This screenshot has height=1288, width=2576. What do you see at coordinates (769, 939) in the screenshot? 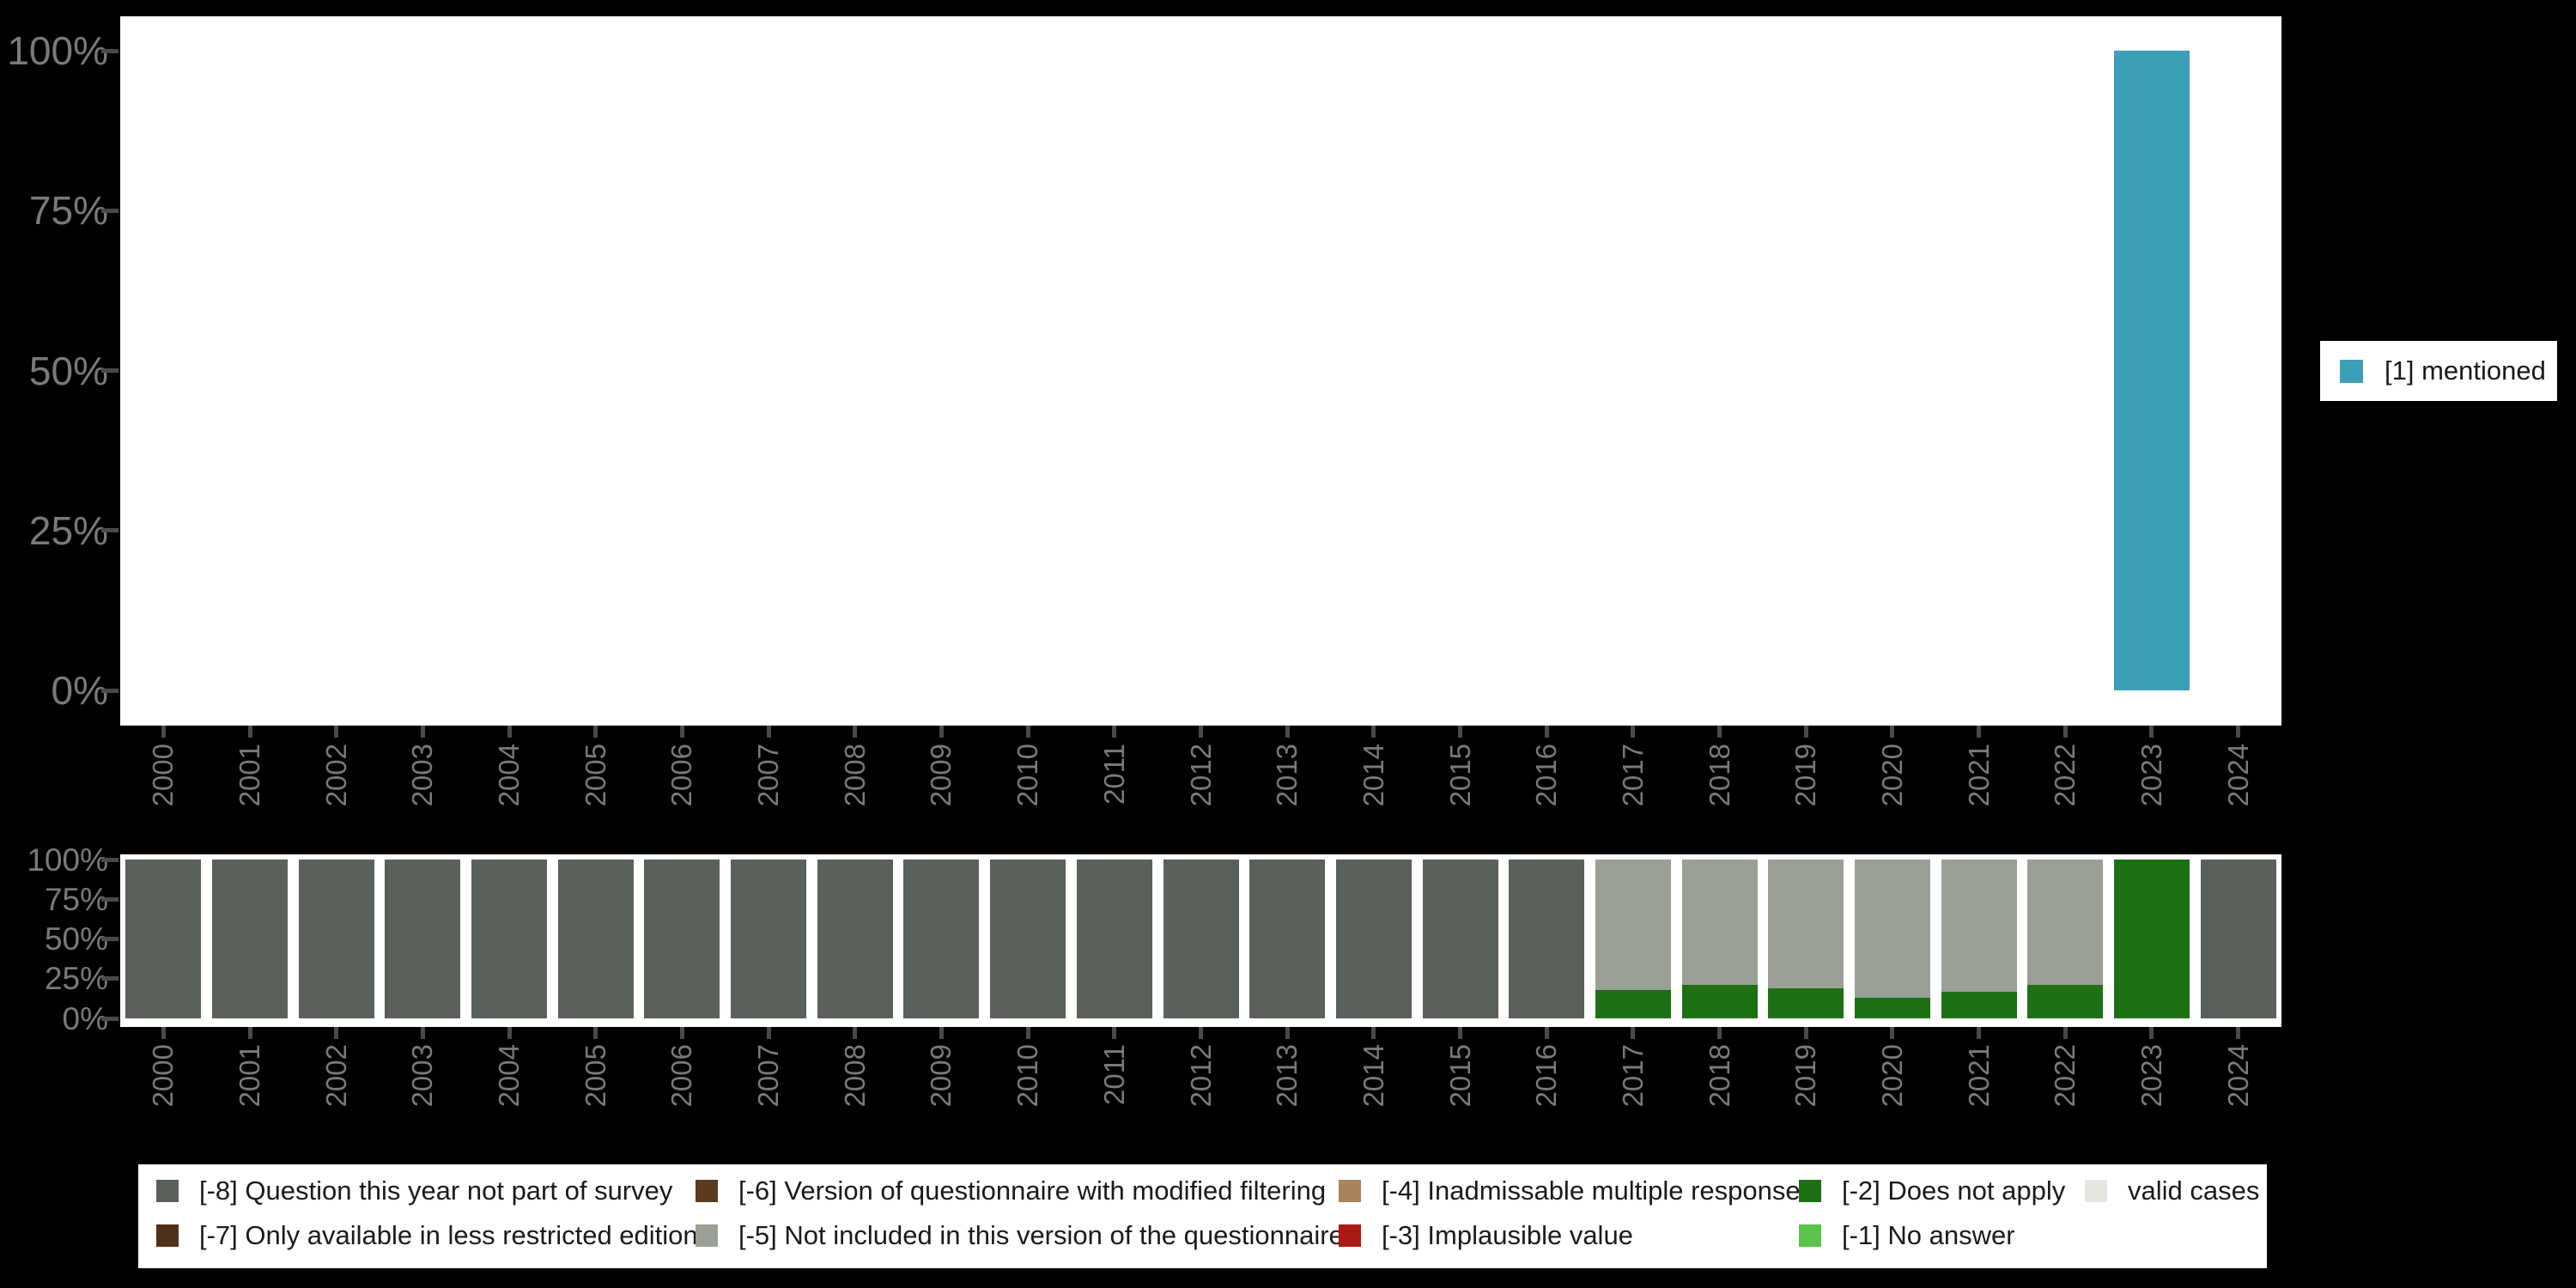
I see `segment-2007--8` at bounding box center [769, 939].